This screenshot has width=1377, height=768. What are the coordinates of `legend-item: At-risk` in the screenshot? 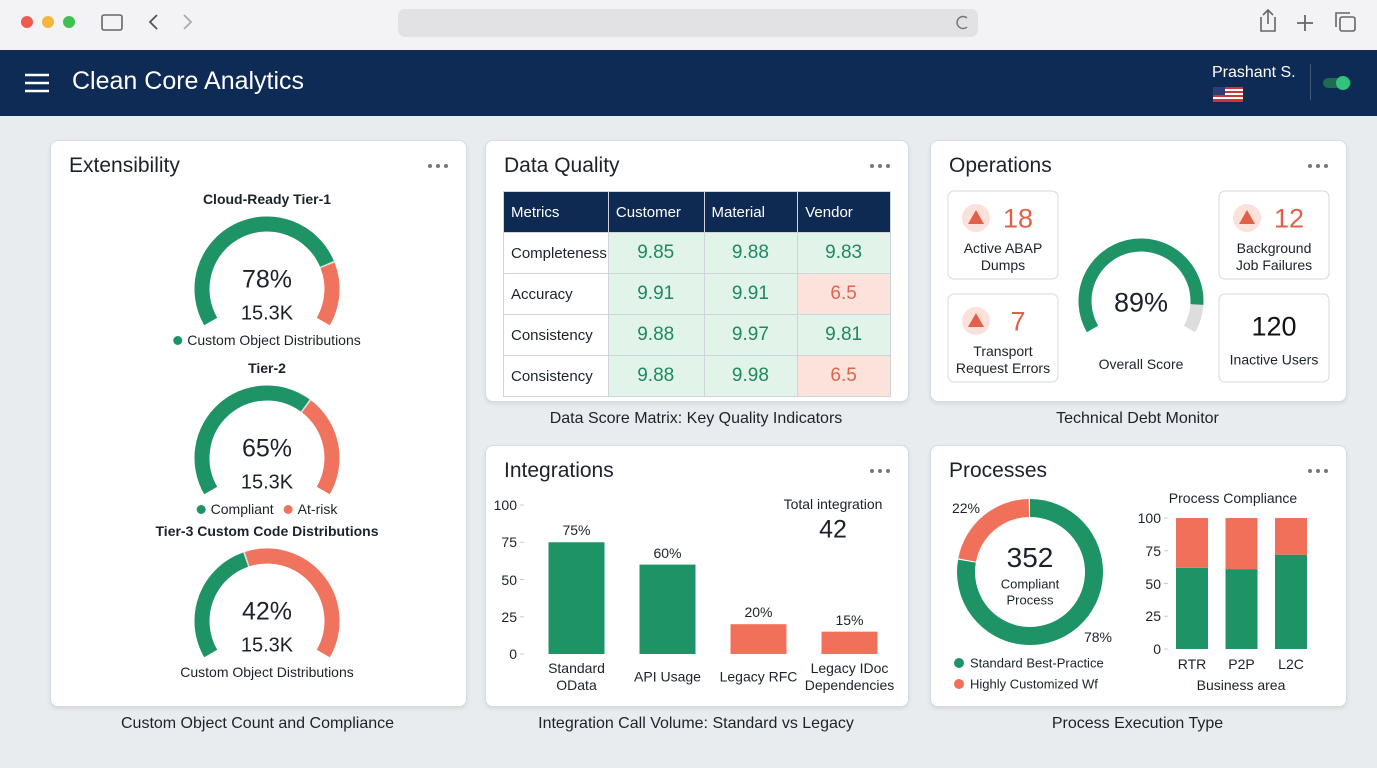 It's located at (310, 509).